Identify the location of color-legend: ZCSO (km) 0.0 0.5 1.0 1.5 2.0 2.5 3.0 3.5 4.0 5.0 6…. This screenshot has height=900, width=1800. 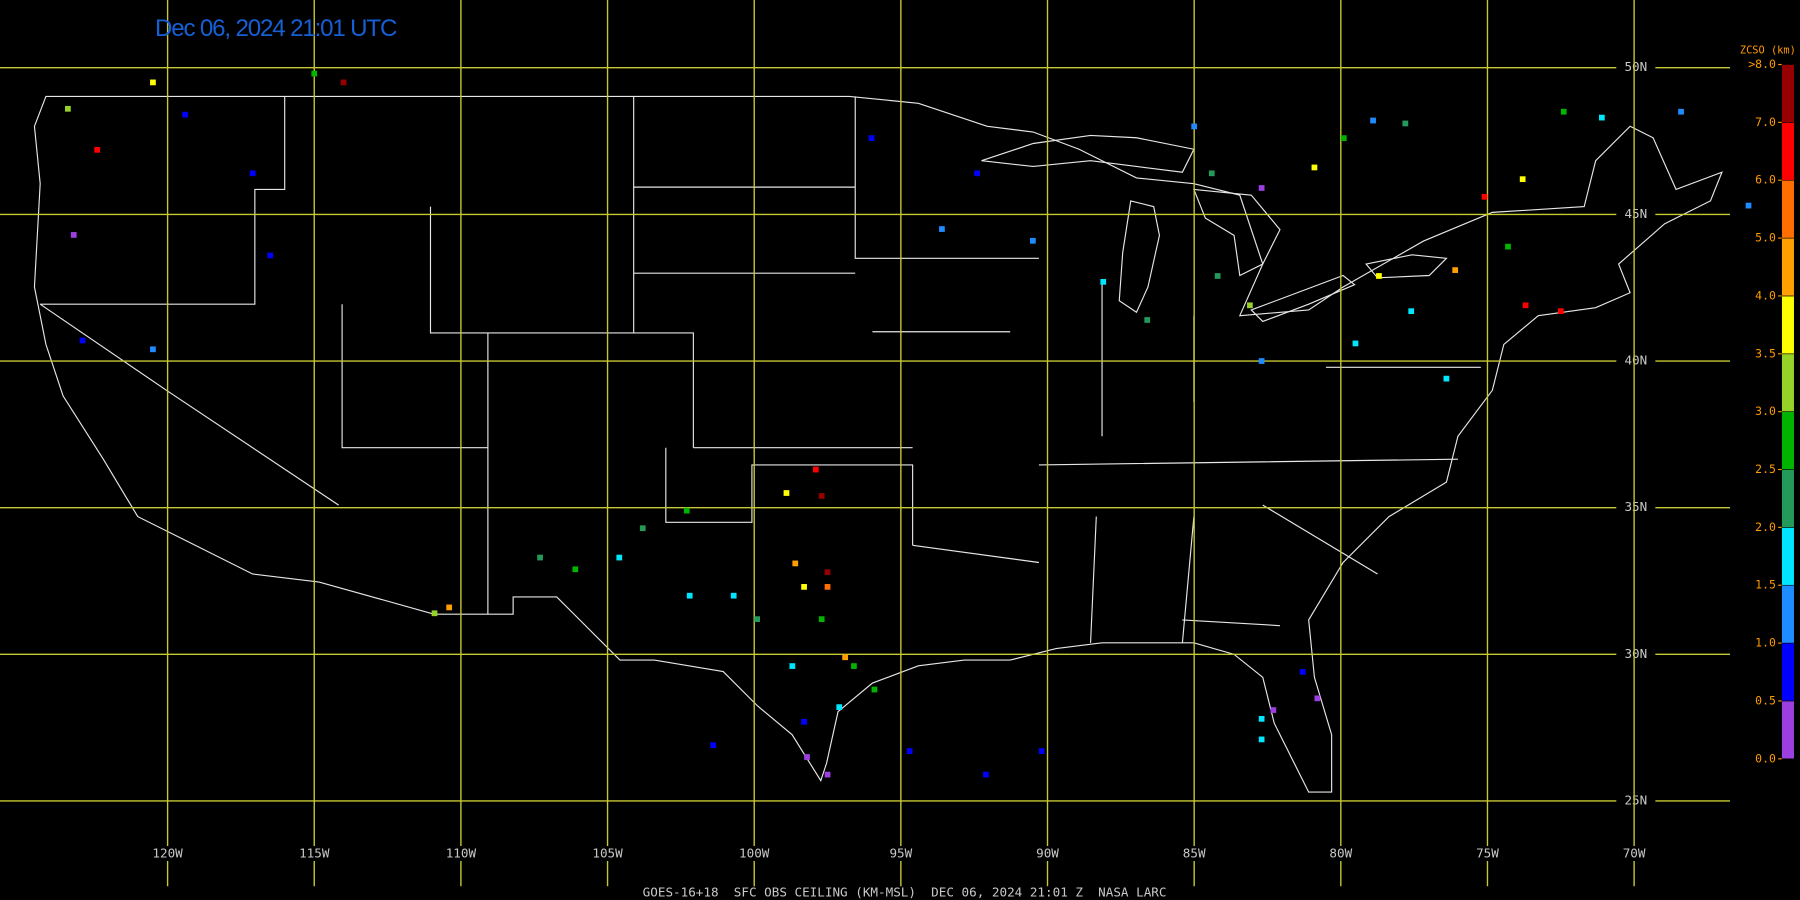
(1768, 405).